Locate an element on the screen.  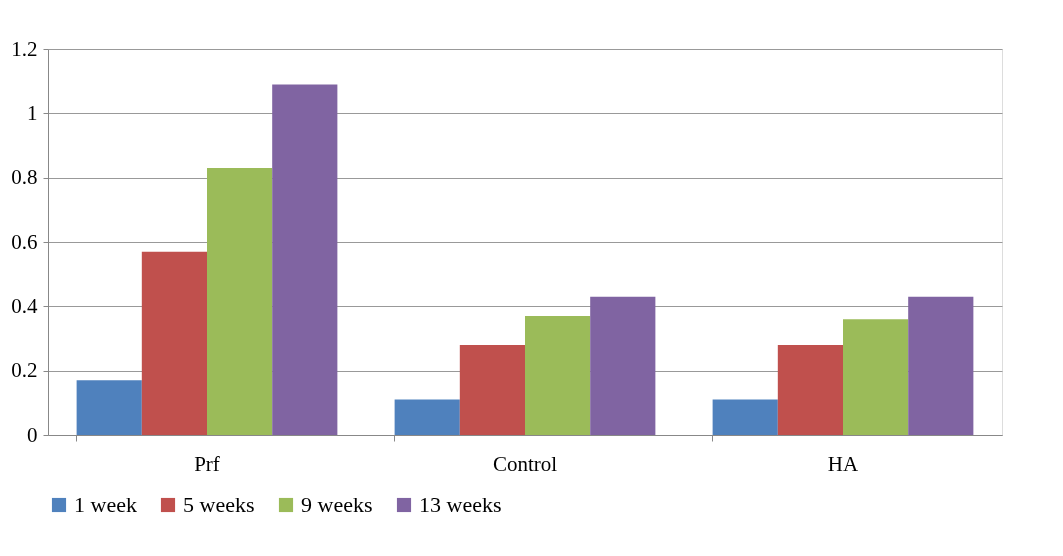
y-tick-label: 1.2 is located at coordinates (24, 48).